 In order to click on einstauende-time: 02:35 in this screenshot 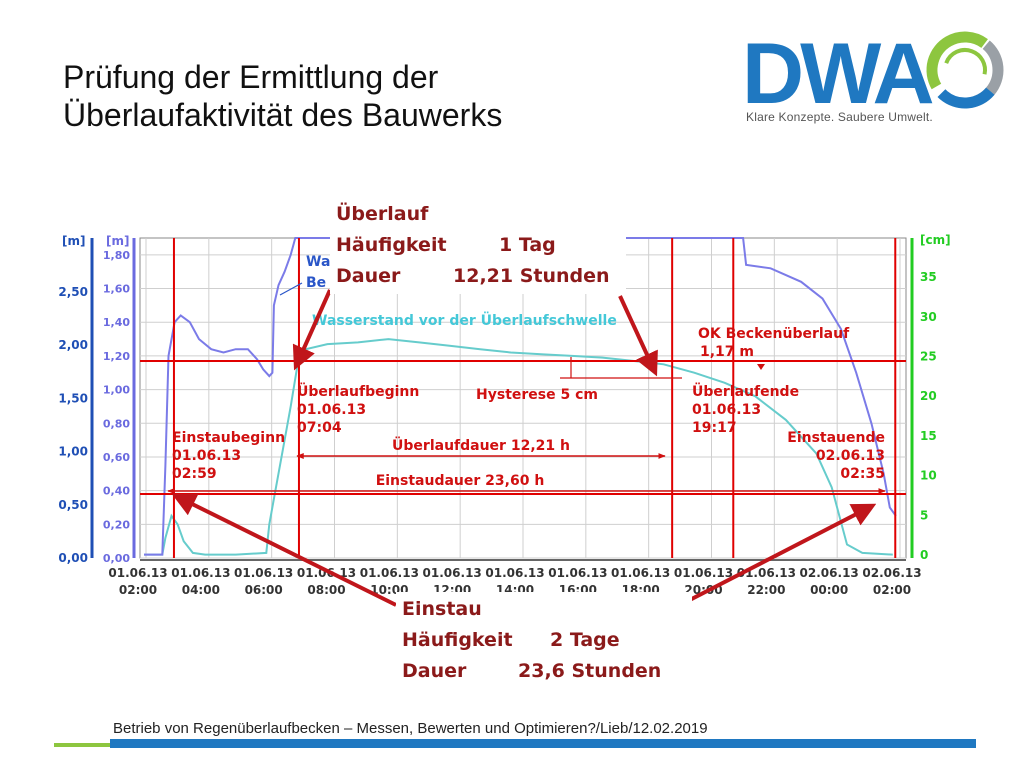, I will do `click(862, 474)`.